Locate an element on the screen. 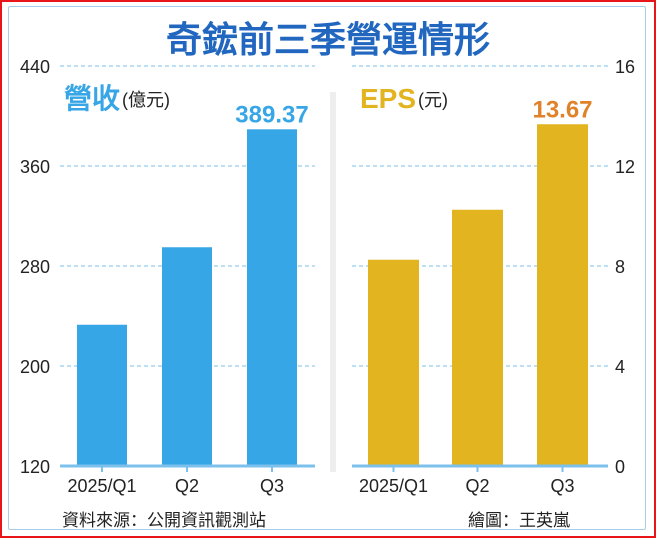  y-tick-label: 200 is located at coordinates (35, 367).